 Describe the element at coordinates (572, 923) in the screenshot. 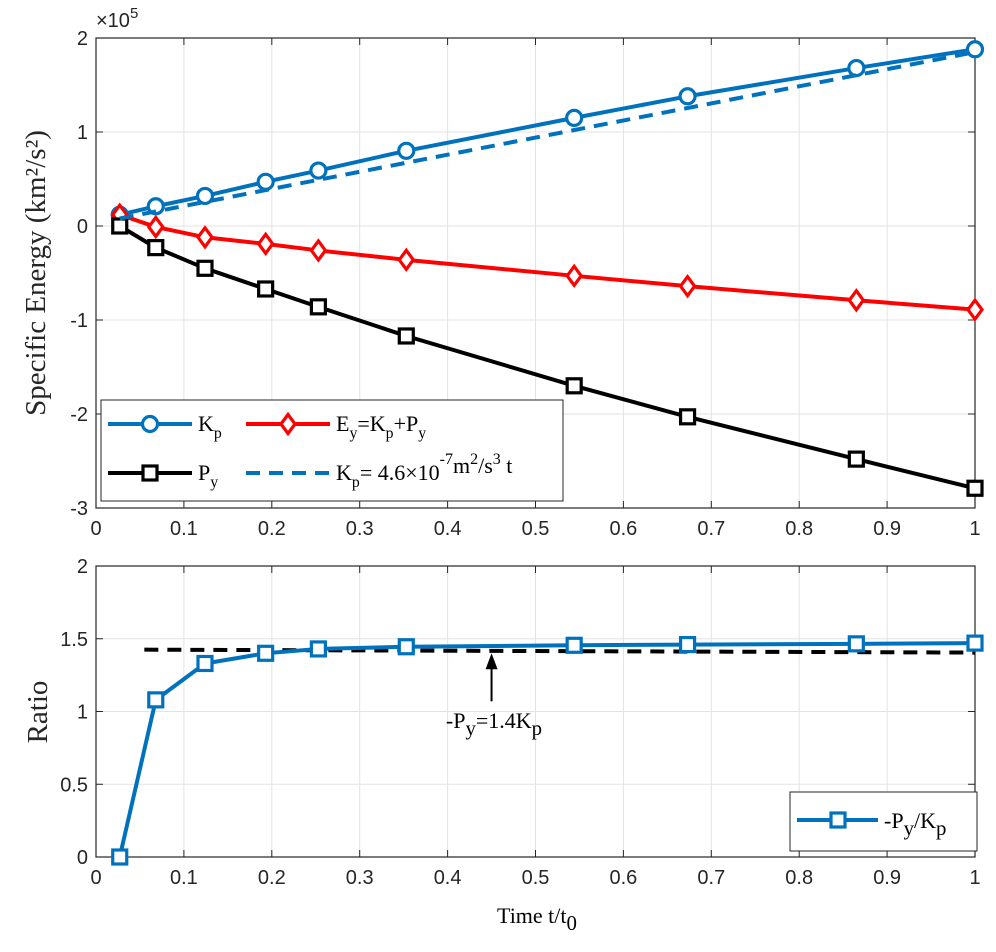

I see `subscript: 0` at that location.